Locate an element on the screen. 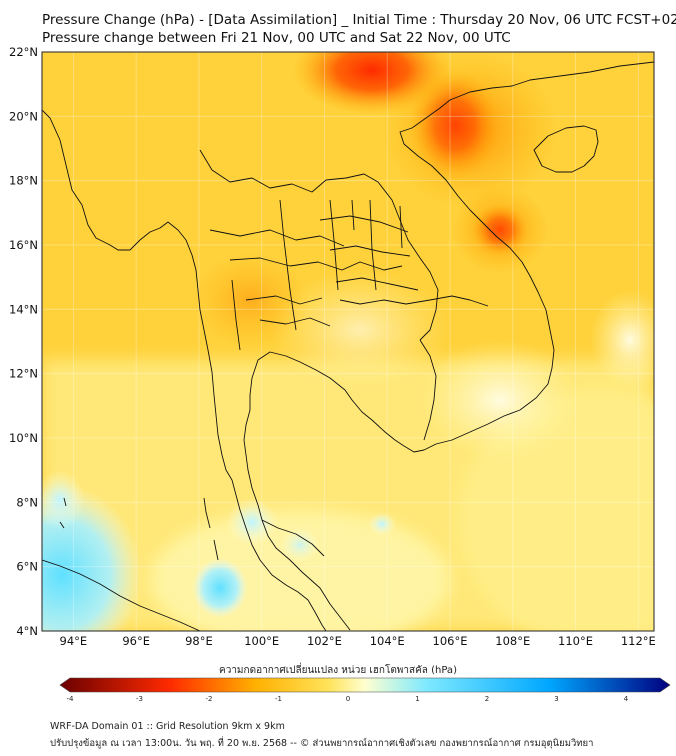  hainan-island is located at coordinates (566, 149).